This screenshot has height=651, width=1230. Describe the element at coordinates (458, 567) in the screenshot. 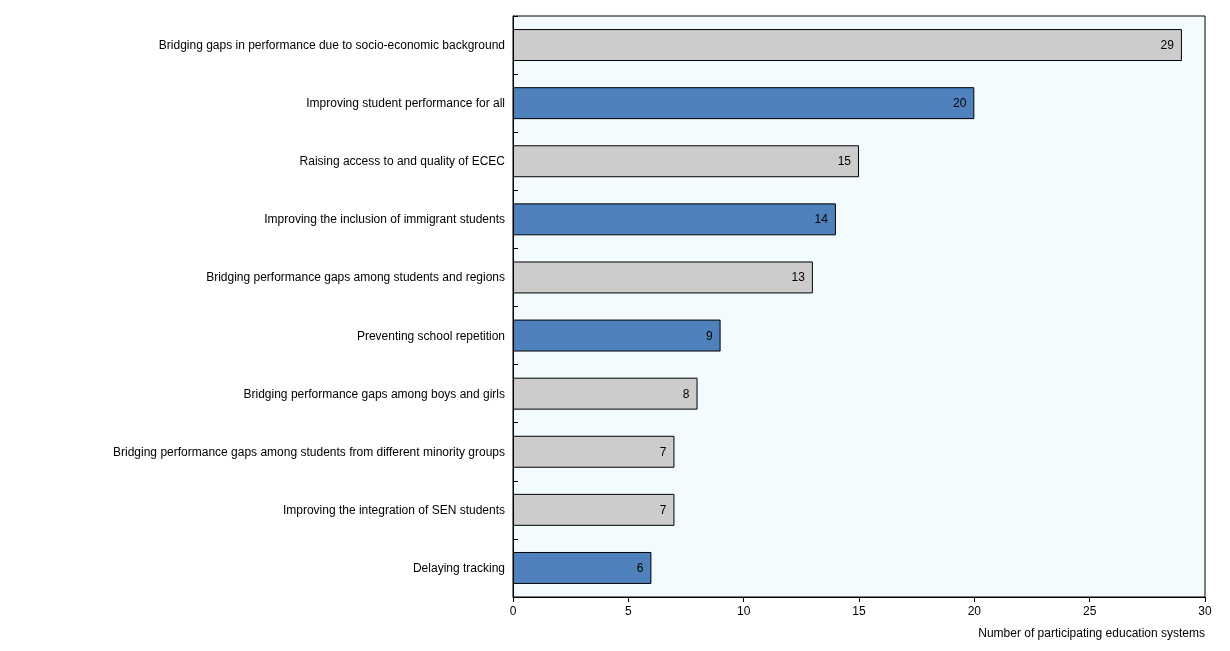

I see `y-tick-label: Delaying tracking` at that location.